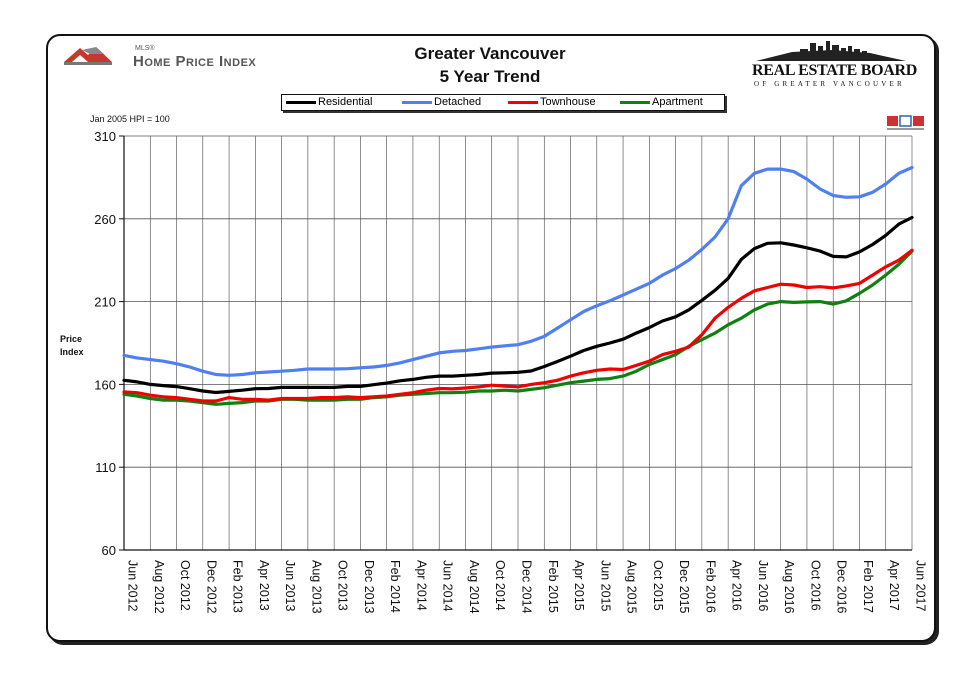 This screenshot has height=686, width=980. What do you see at coordinates (684, 587) in the screenshot?
I see `x-tick-label: Dec 2015` at bounding box center [684, 587].